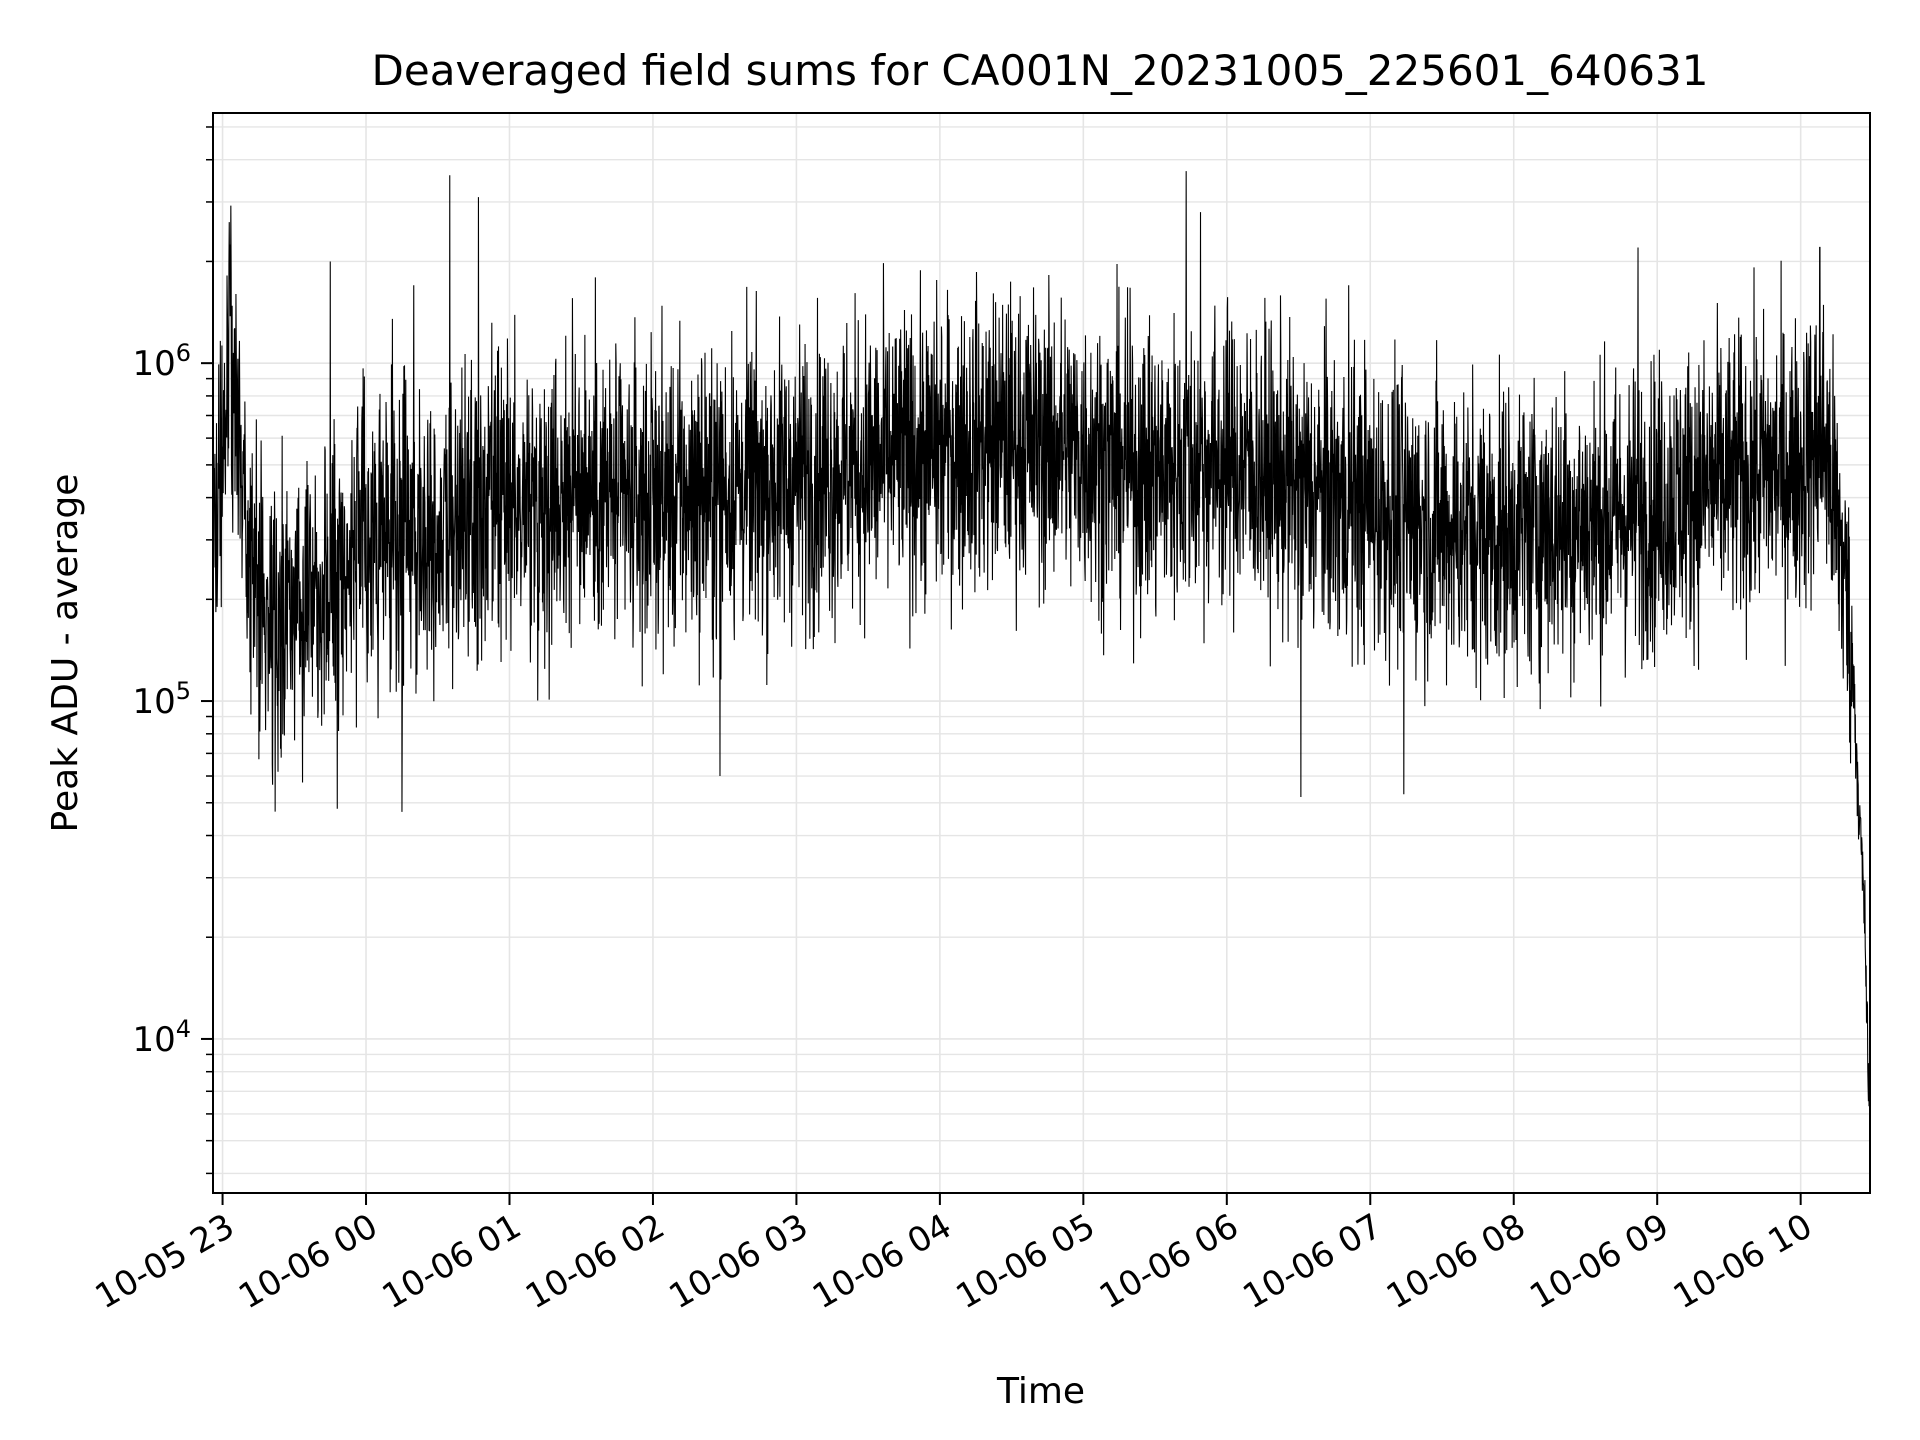 Image resolution: width=1920 pixels, height=1440 pixels. What do you see at coordinates (308, 1261) in the screenshot?
I see `x-tick-label: 10-06 00` at bounding box center [308, 1261].